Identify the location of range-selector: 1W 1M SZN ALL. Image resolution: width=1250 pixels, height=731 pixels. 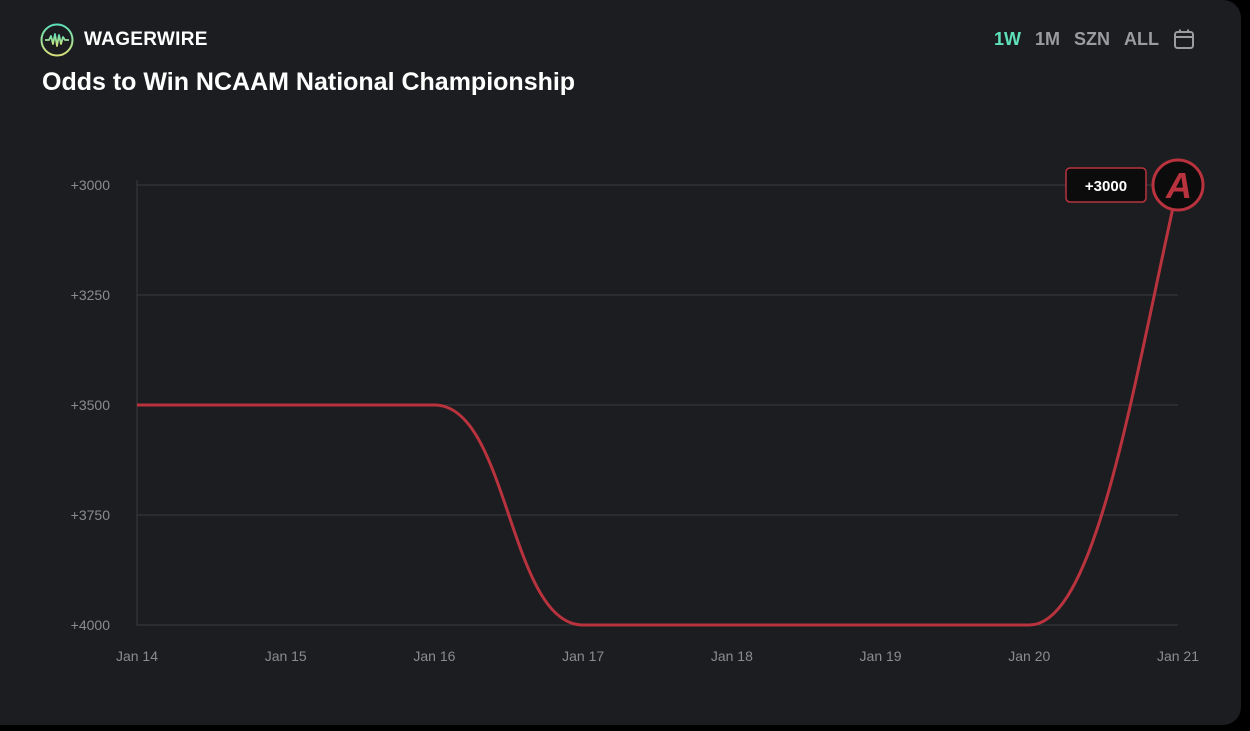
(1094, 39).